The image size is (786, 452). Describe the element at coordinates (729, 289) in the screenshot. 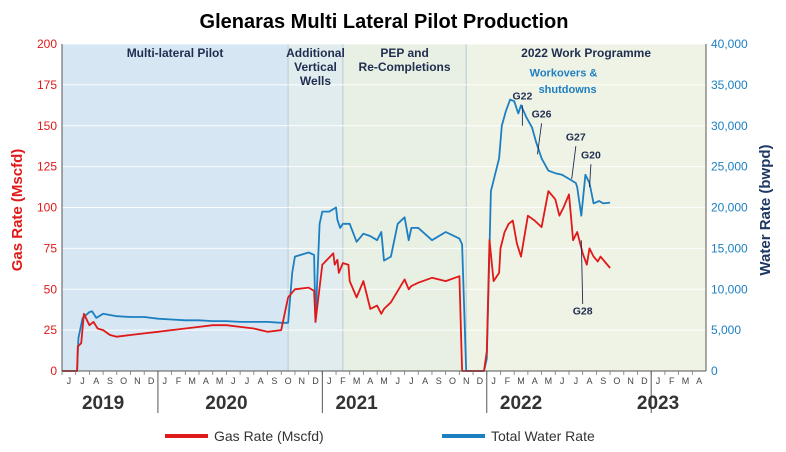

I see `y-right-tick-2: 10,000` at that location.